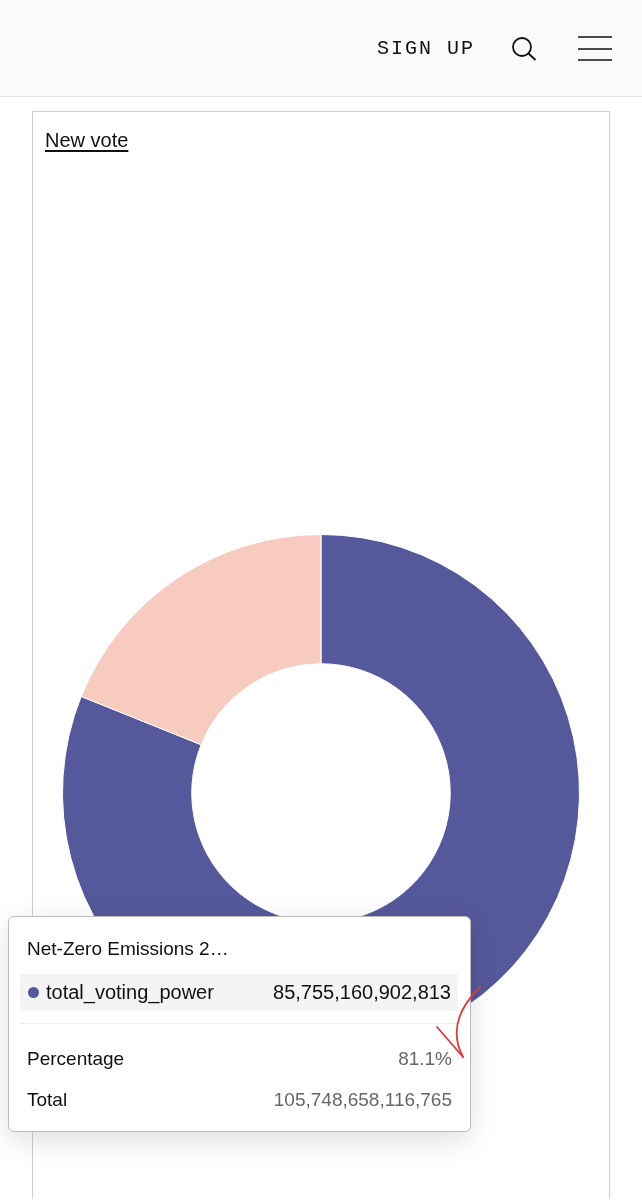  Describe the element at coordinates (426, 49) in the screenshot. I see `text: SIGN UP` at that location.